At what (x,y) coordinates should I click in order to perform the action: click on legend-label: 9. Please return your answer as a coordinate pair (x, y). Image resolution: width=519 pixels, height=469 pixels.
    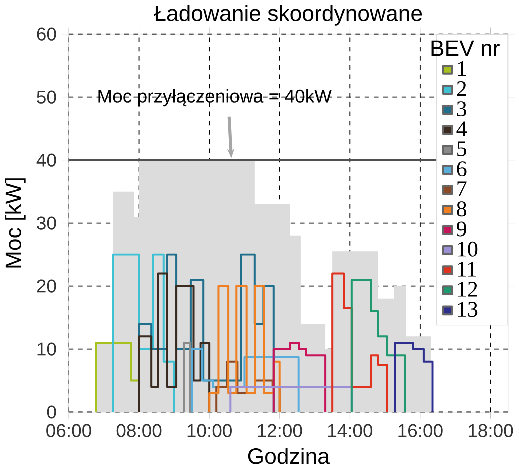
    Looking at the image, I should click on (461, 229).